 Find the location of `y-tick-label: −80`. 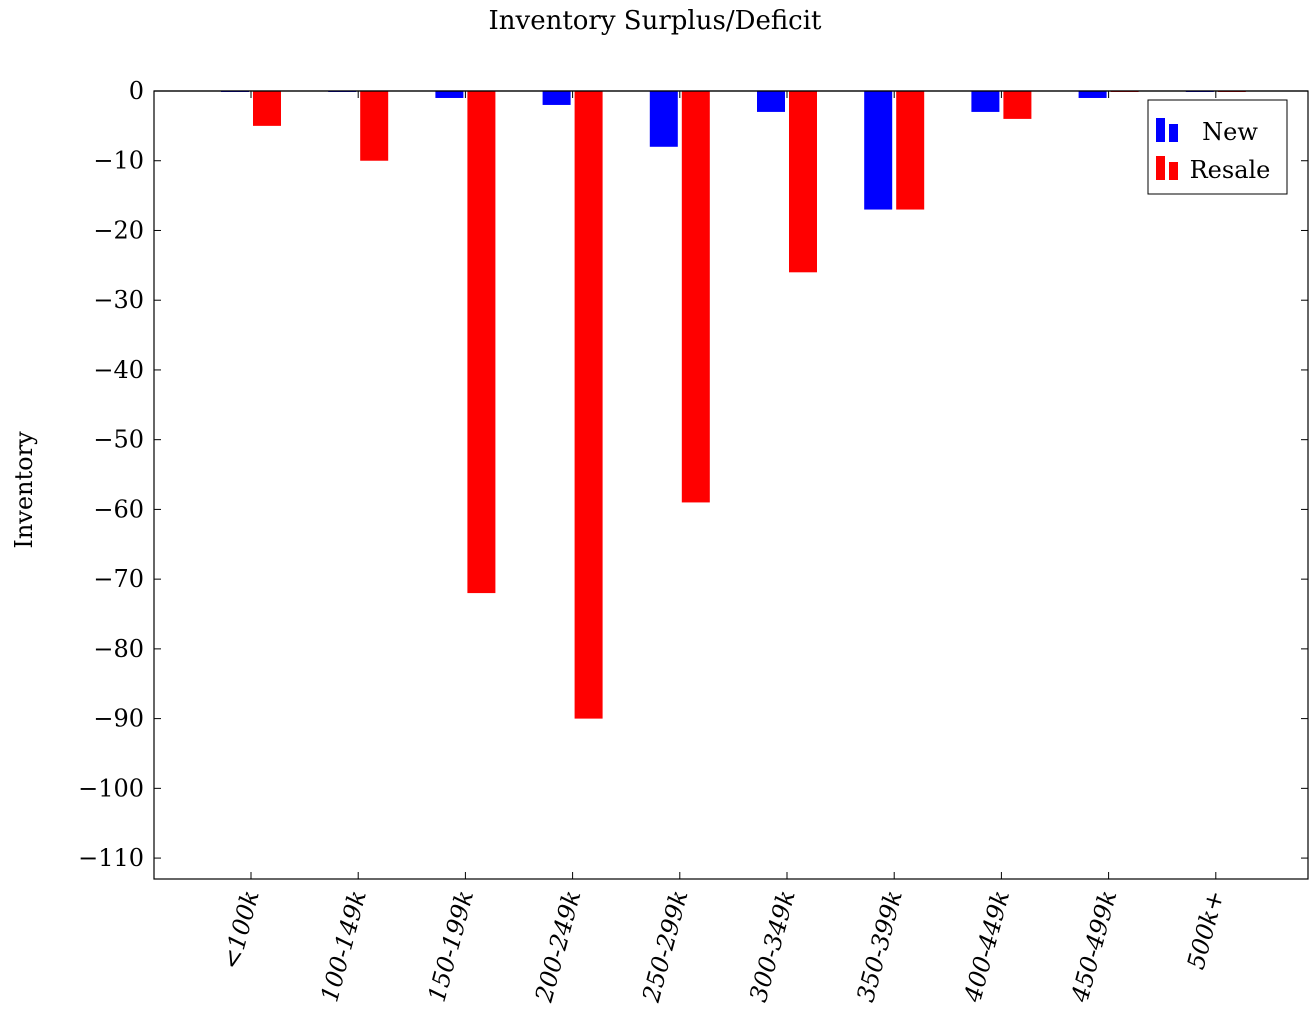

y-tick-label: −80 is located at coordinates (118, 649).